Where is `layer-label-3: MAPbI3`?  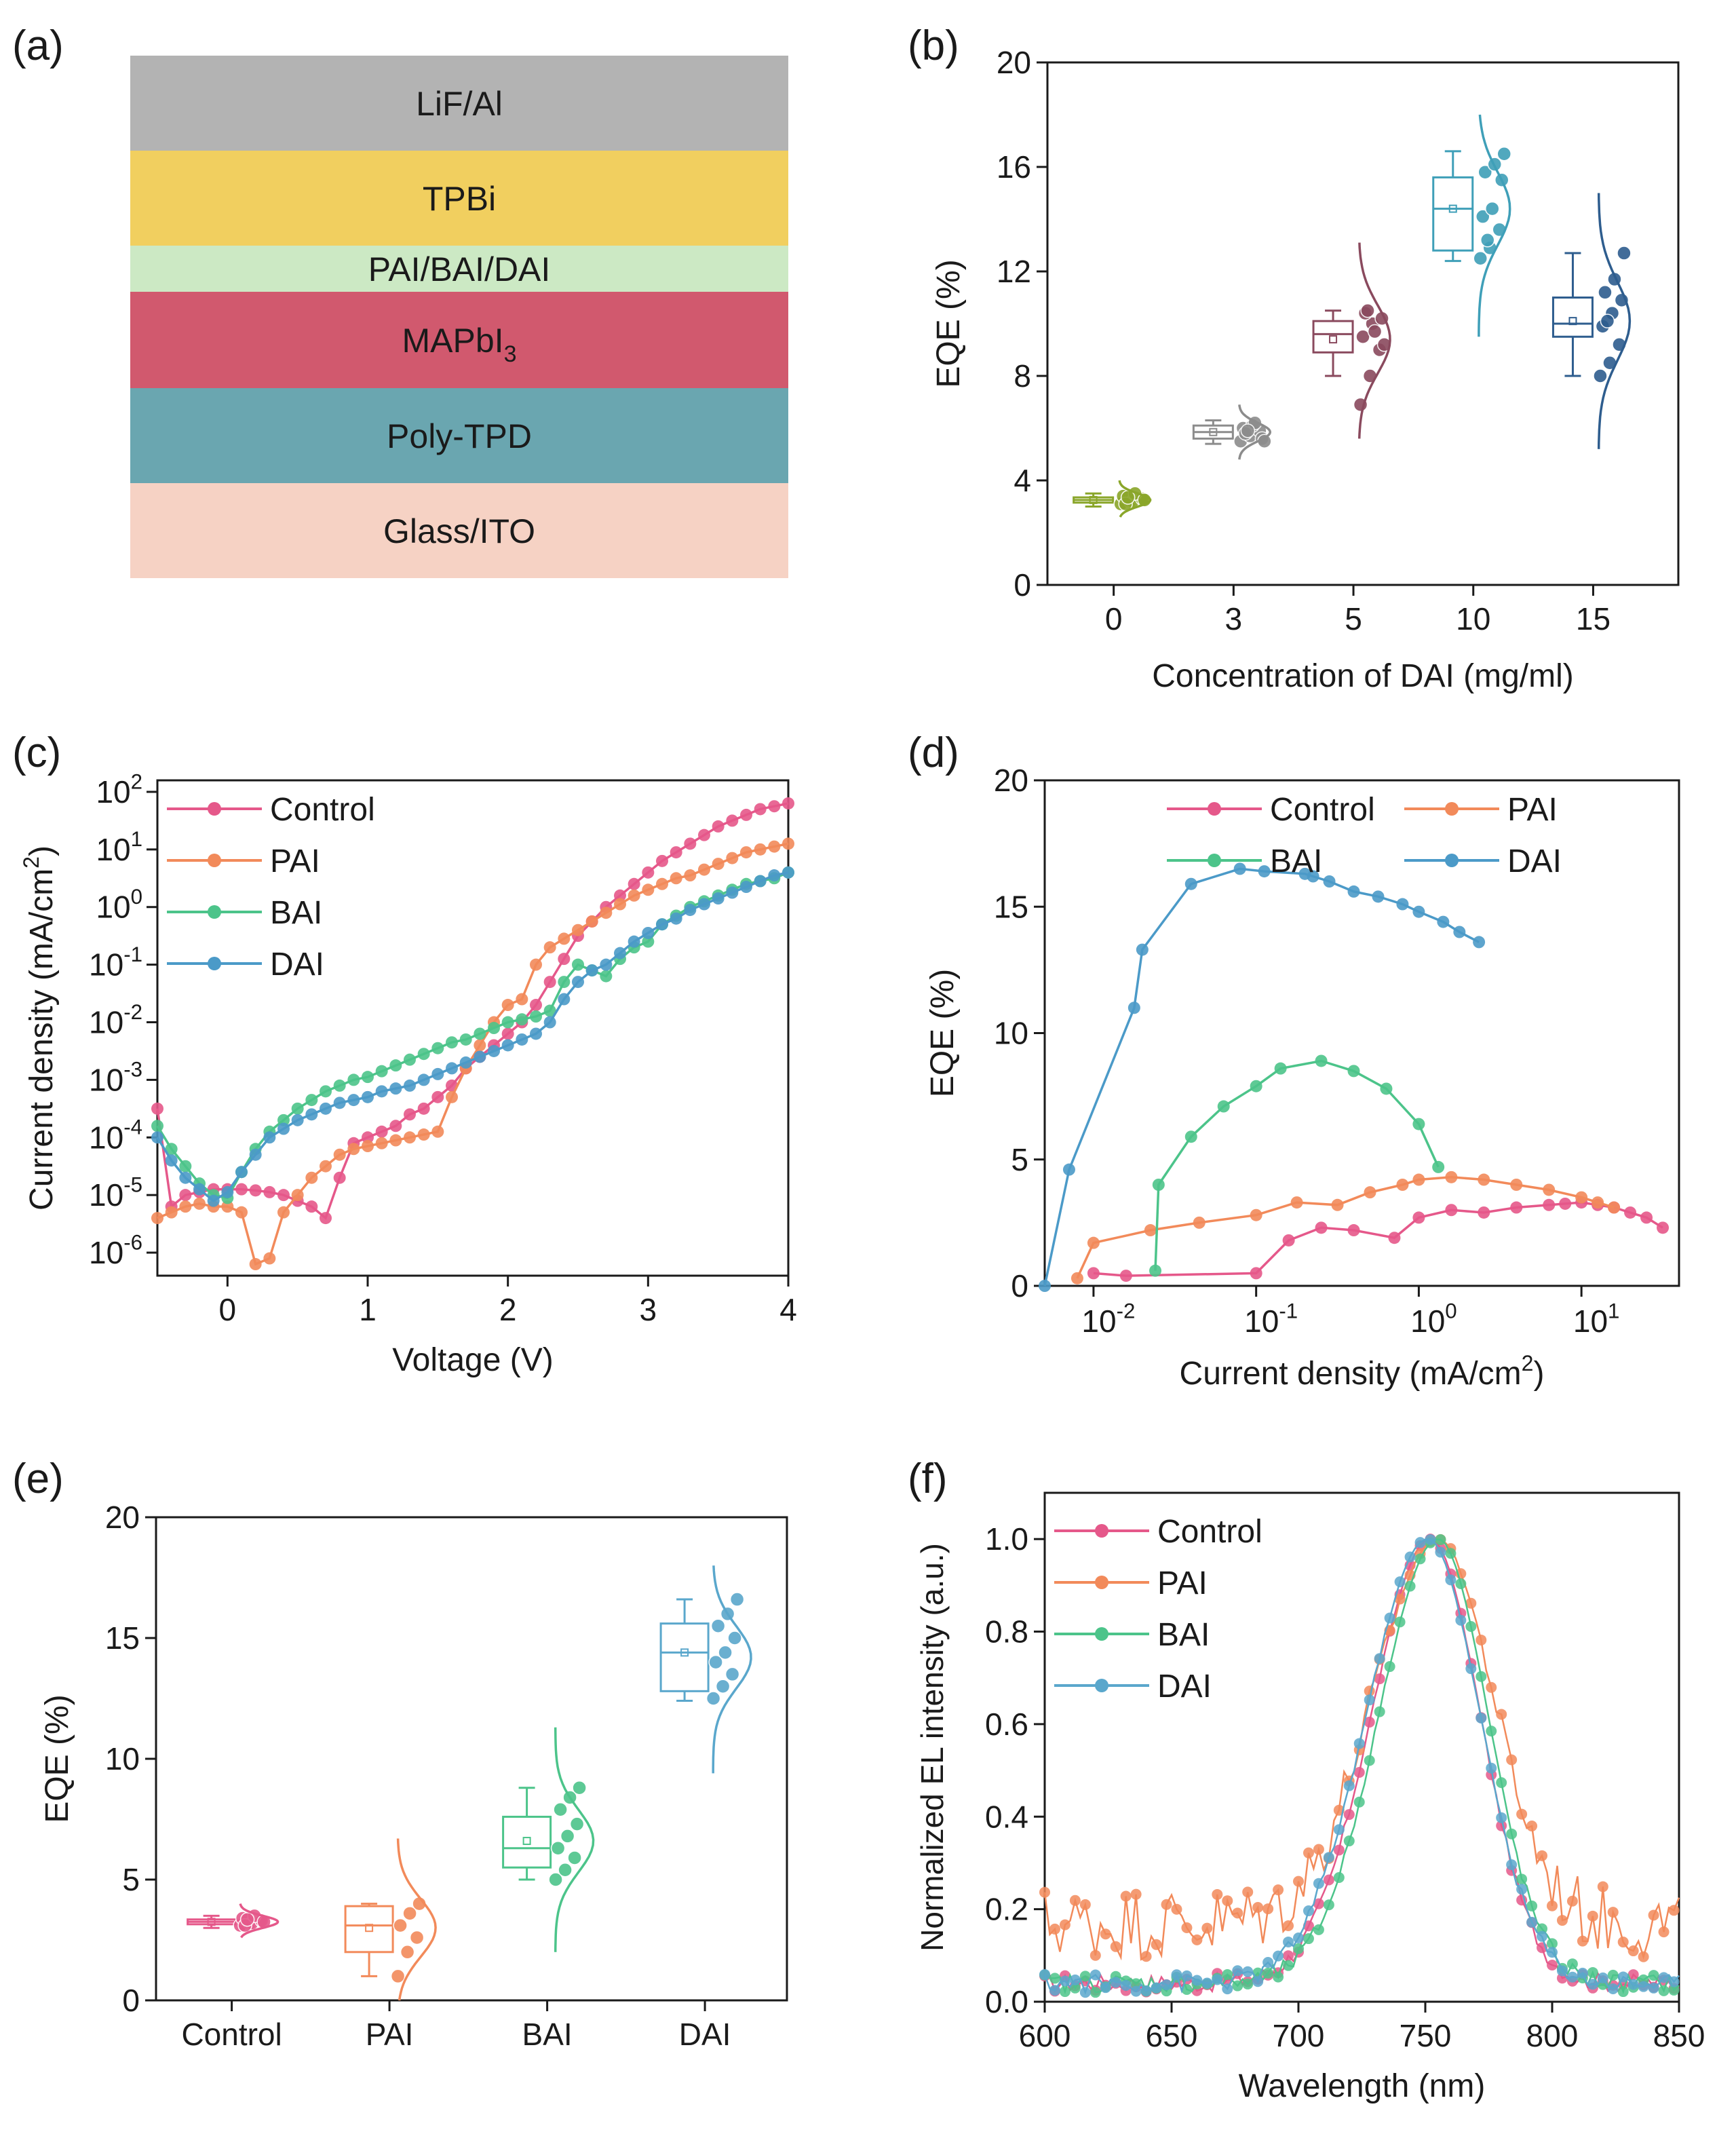 layer-label-3: MAPbI3 is located at coordinates (459, 345).